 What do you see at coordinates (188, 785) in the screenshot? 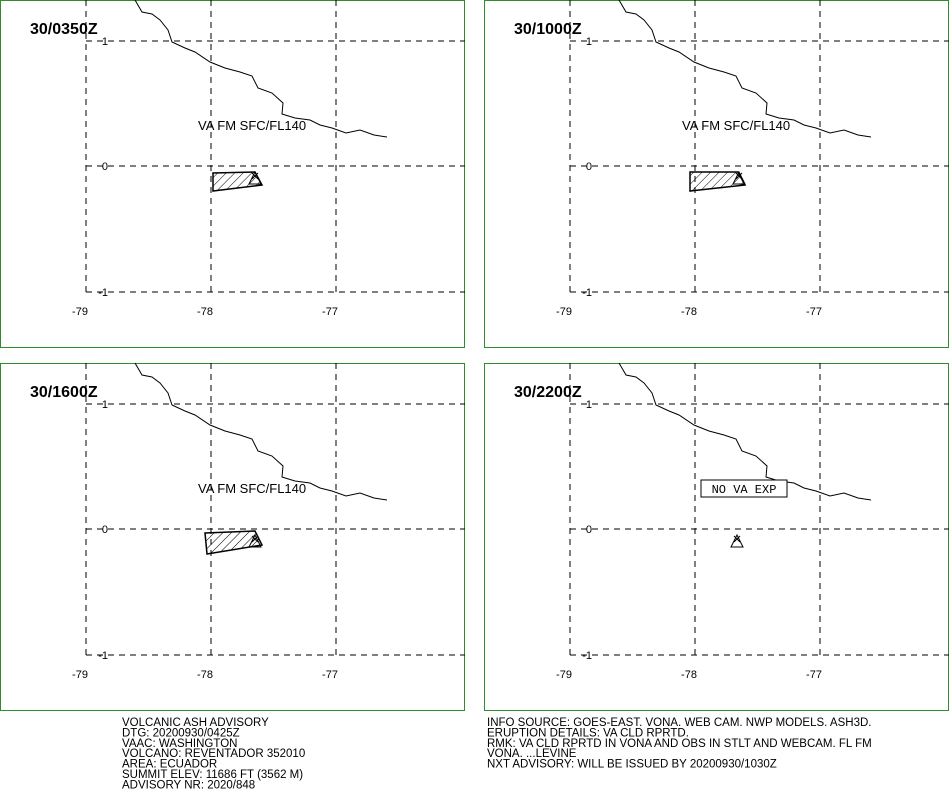
I see `advisory-line: ADVISORY NR: 2020/848` at bounding box center [188, 785].